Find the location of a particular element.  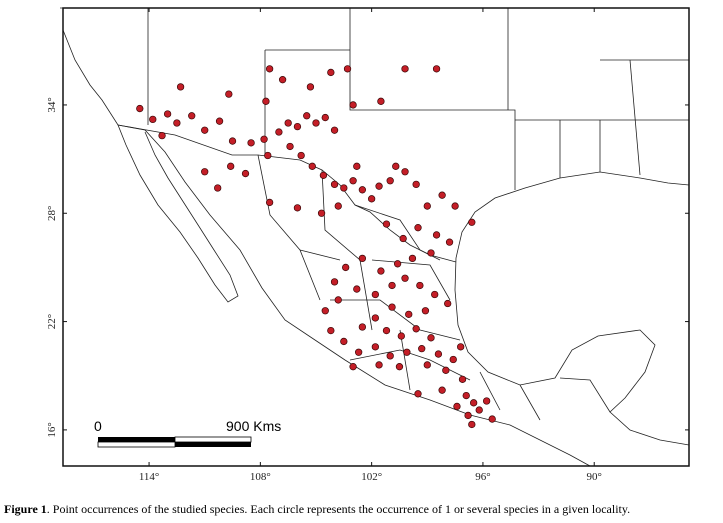

x-tick-label: 108° is located at coordinates (260, 477).